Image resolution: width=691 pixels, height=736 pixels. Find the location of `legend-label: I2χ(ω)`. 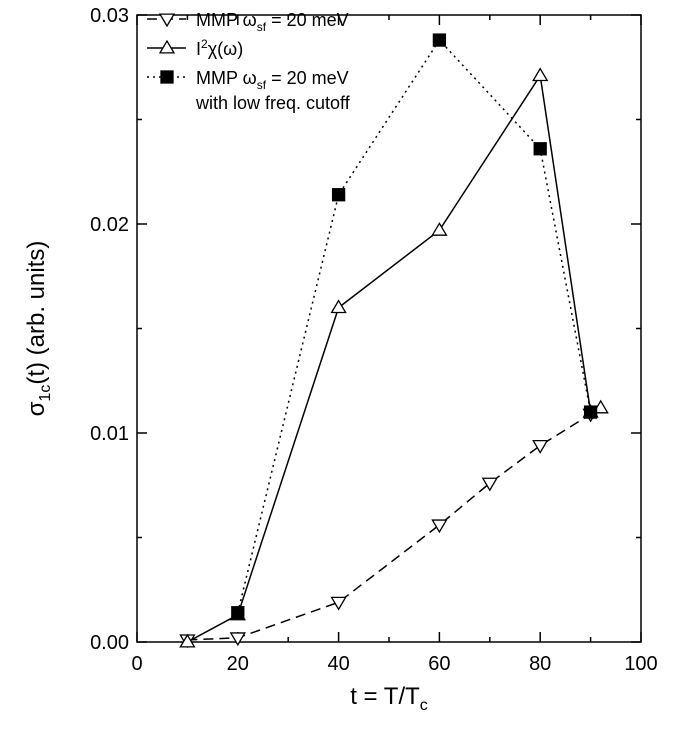

legend-label: I2χ(ω) is located at coordinates (219, 48).